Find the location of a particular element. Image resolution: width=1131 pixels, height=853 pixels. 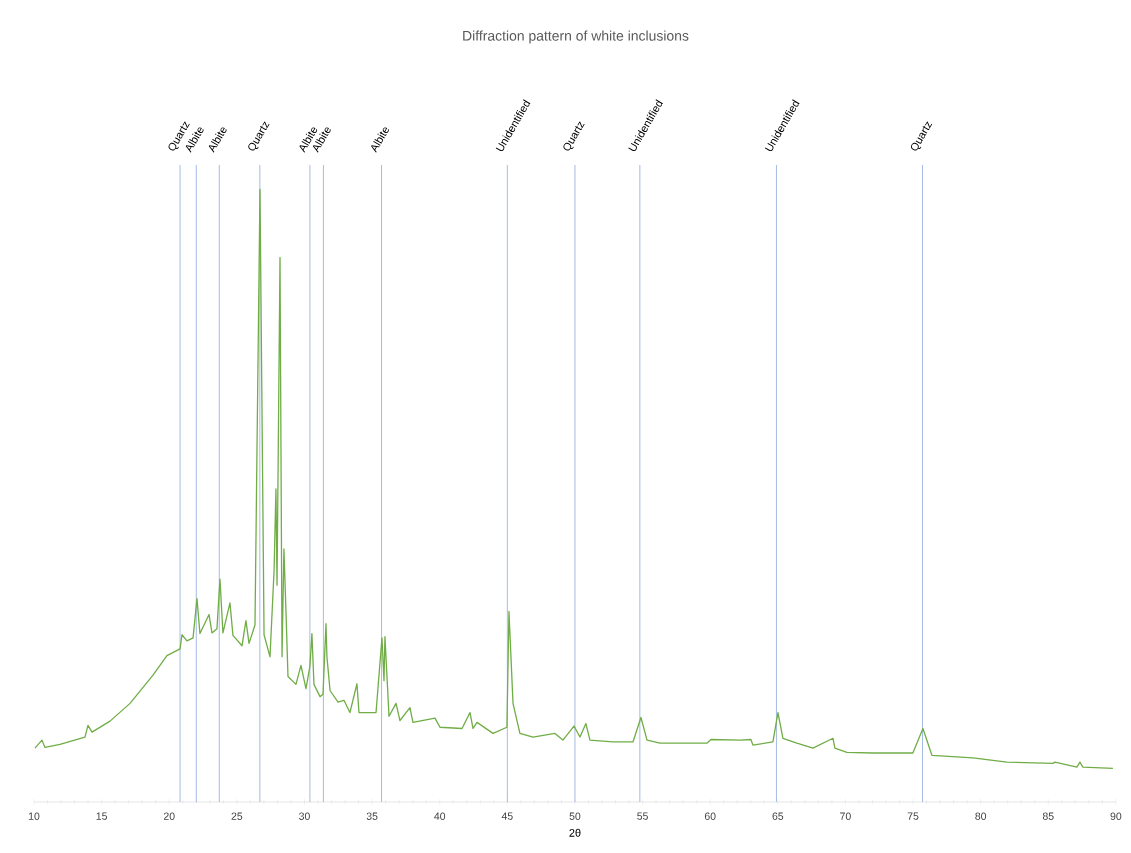

x-tick-label: 70 is located at coordinates (845, 816).